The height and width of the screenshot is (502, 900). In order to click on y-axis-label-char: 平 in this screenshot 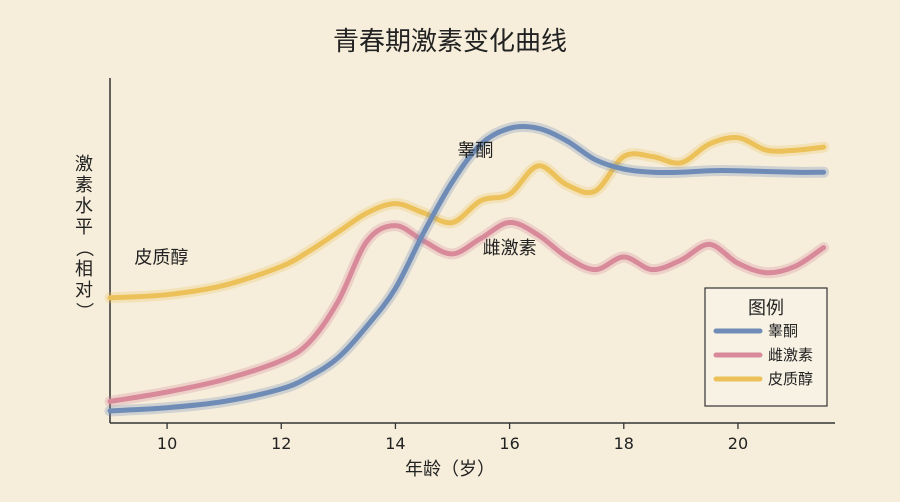, I will do `click(84, 227)`.